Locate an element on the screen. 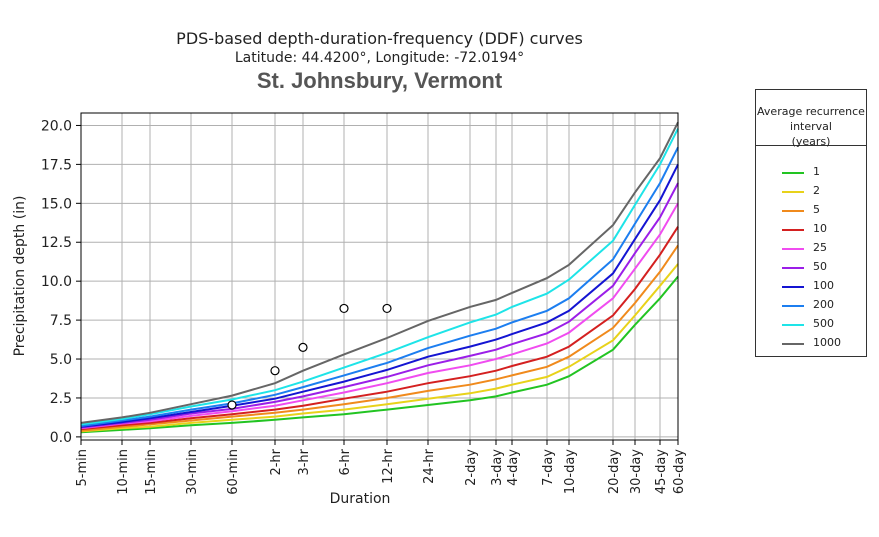  observed-markers is located at coordinates (309, 356).